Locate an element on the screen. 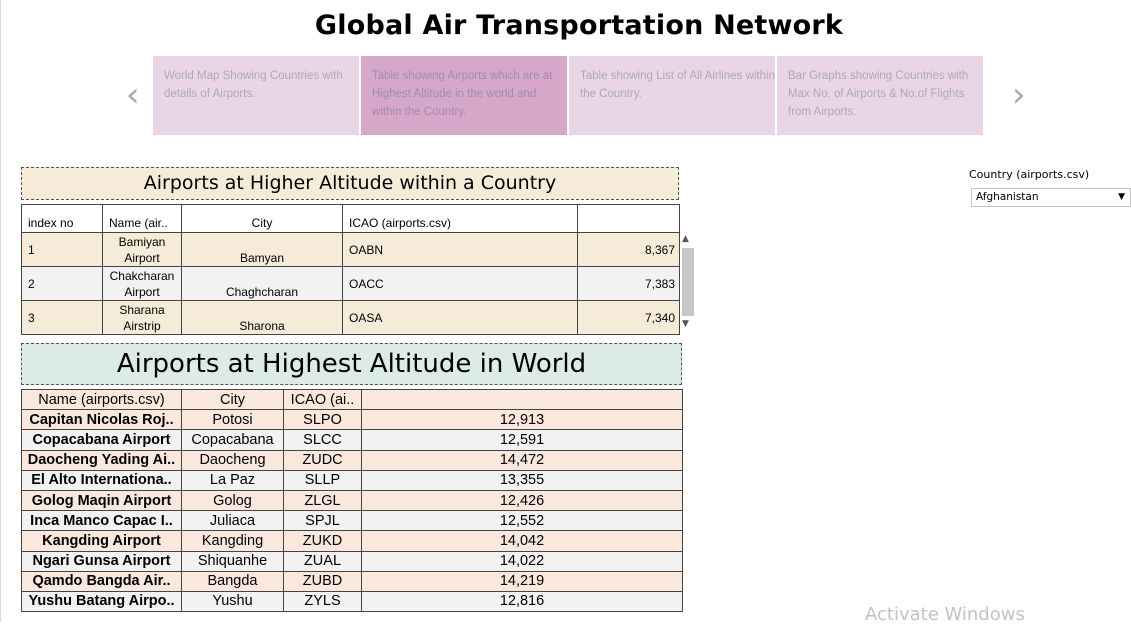 The image size is (1131, 625). dropdown-arrow-icon: ▼ is located at coordinates (1121, 197).